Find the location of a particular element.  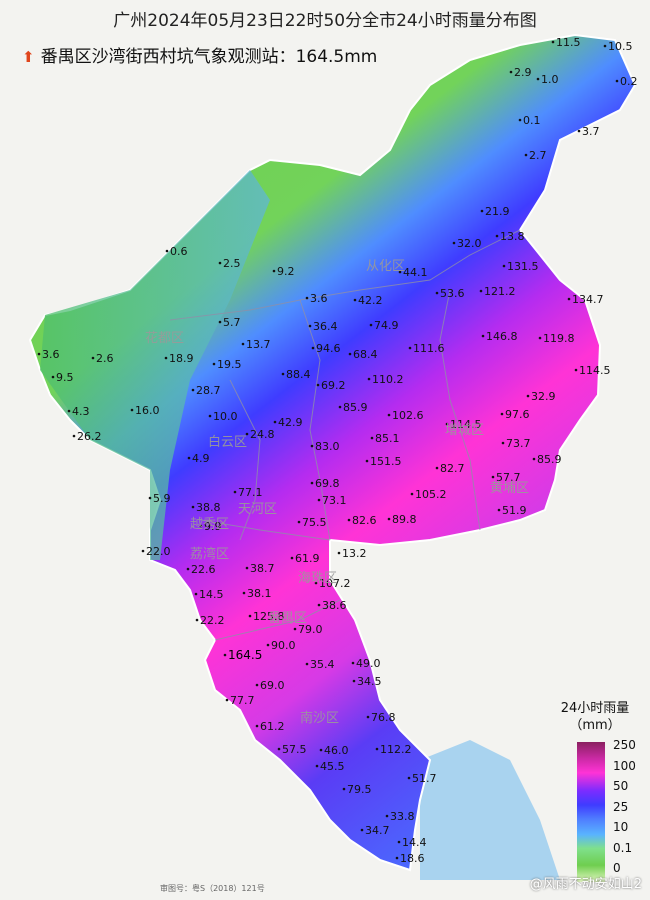

district-label: 越秀区 is located at coordinates (209, 524).